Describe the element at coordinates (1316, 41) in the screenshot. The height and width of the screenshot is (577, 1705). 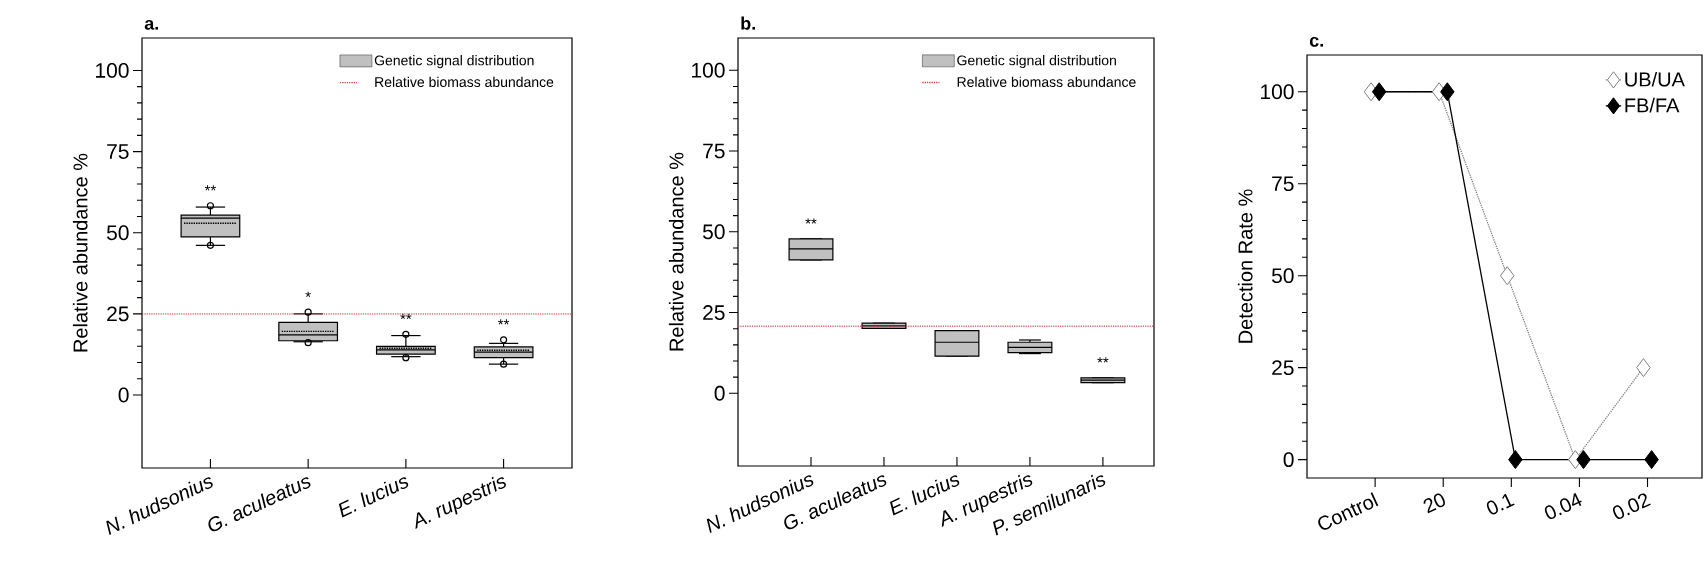
I see `chart-title: c.` at that location.